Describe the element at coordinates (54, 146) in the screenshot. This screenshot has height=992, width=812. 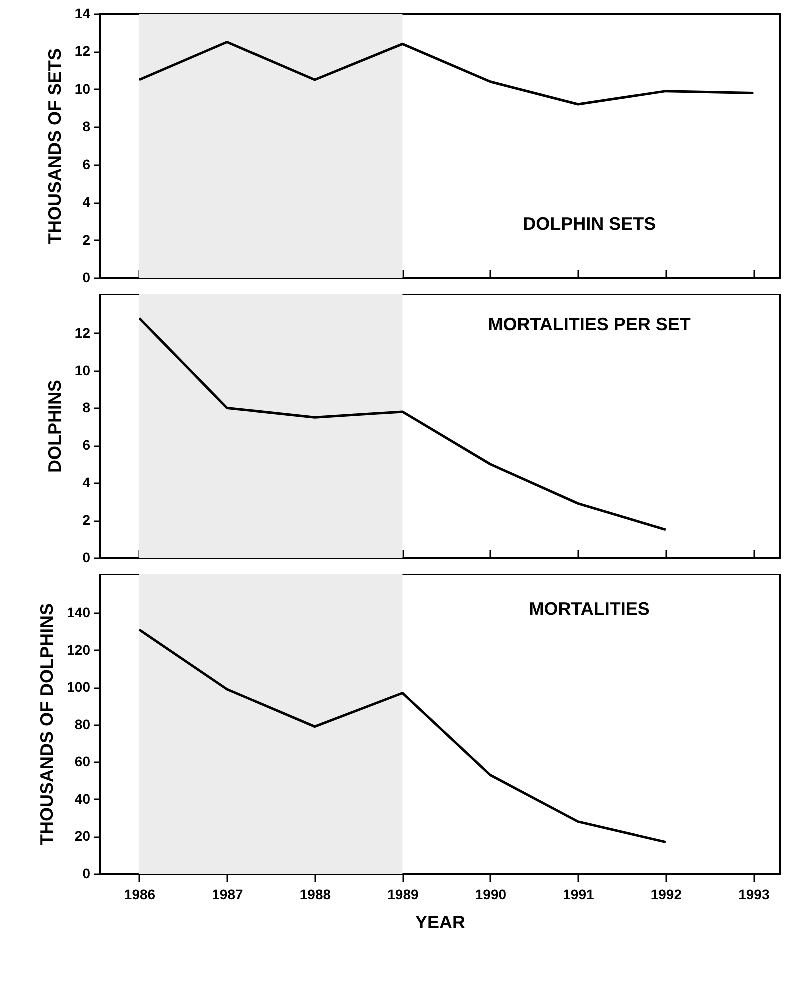
I see `y-axis-title: THOUSANDS OF SETS` at that location.